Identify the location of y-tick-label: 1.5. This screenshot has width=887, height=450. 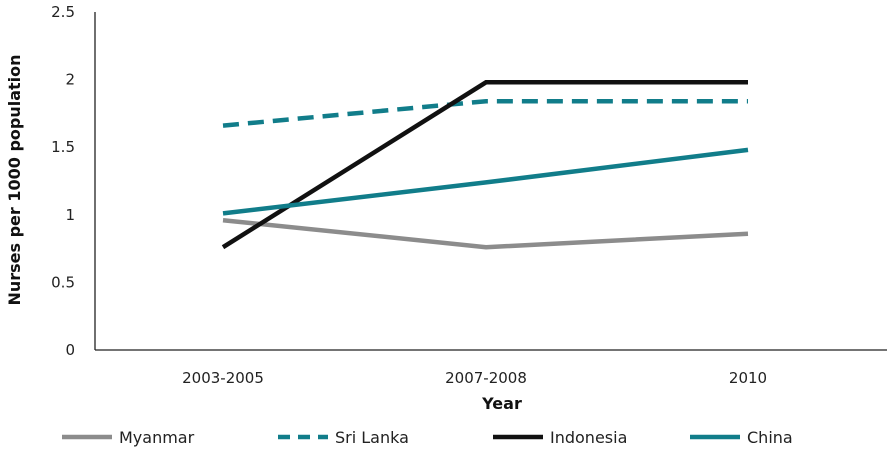
(63, 147).